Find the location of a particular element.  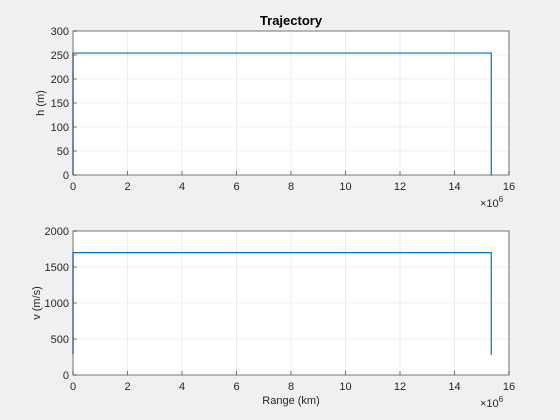

axes-velocity-x-exponent: ×10⁶ is located at coordinates (492, 402).